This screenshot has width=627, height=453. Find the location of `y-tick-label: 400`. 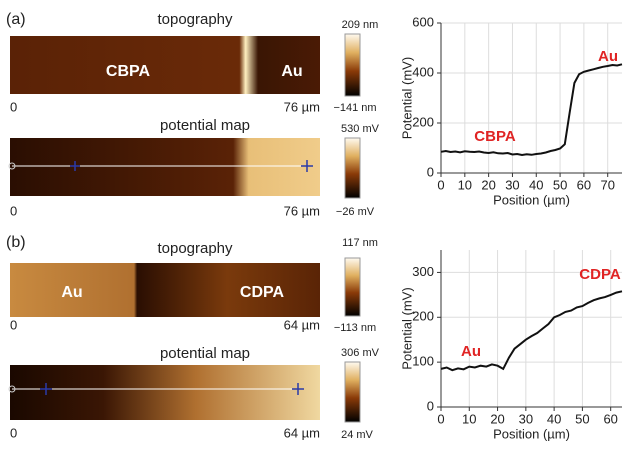

y-tick-label: 400 is located at coordinates (423, 71).